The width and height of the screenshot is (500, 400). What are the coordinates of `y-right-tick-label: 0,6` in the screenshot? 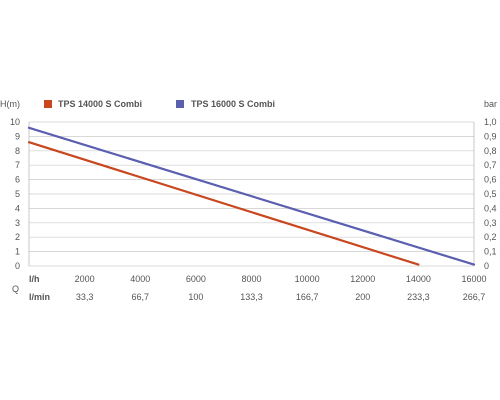 It's located at (490, 180).